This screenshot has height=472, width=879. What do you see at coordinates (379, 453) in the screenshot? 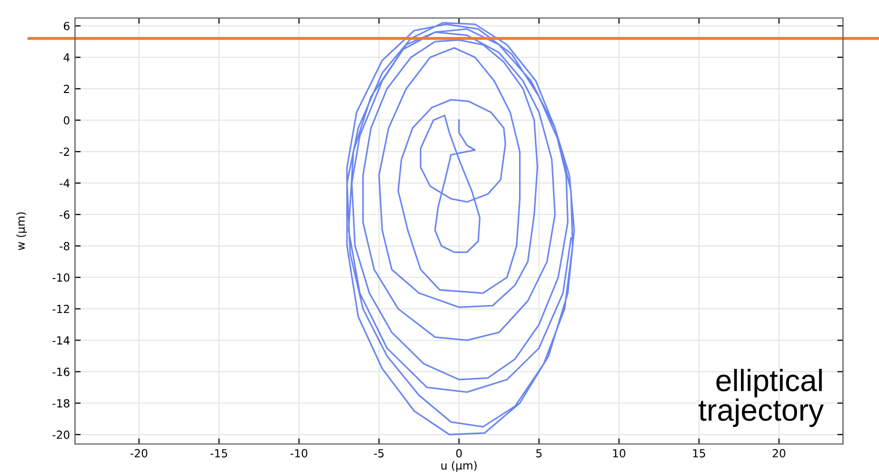
I see `x-tick-label: -5` at bounding box center [379, 453].